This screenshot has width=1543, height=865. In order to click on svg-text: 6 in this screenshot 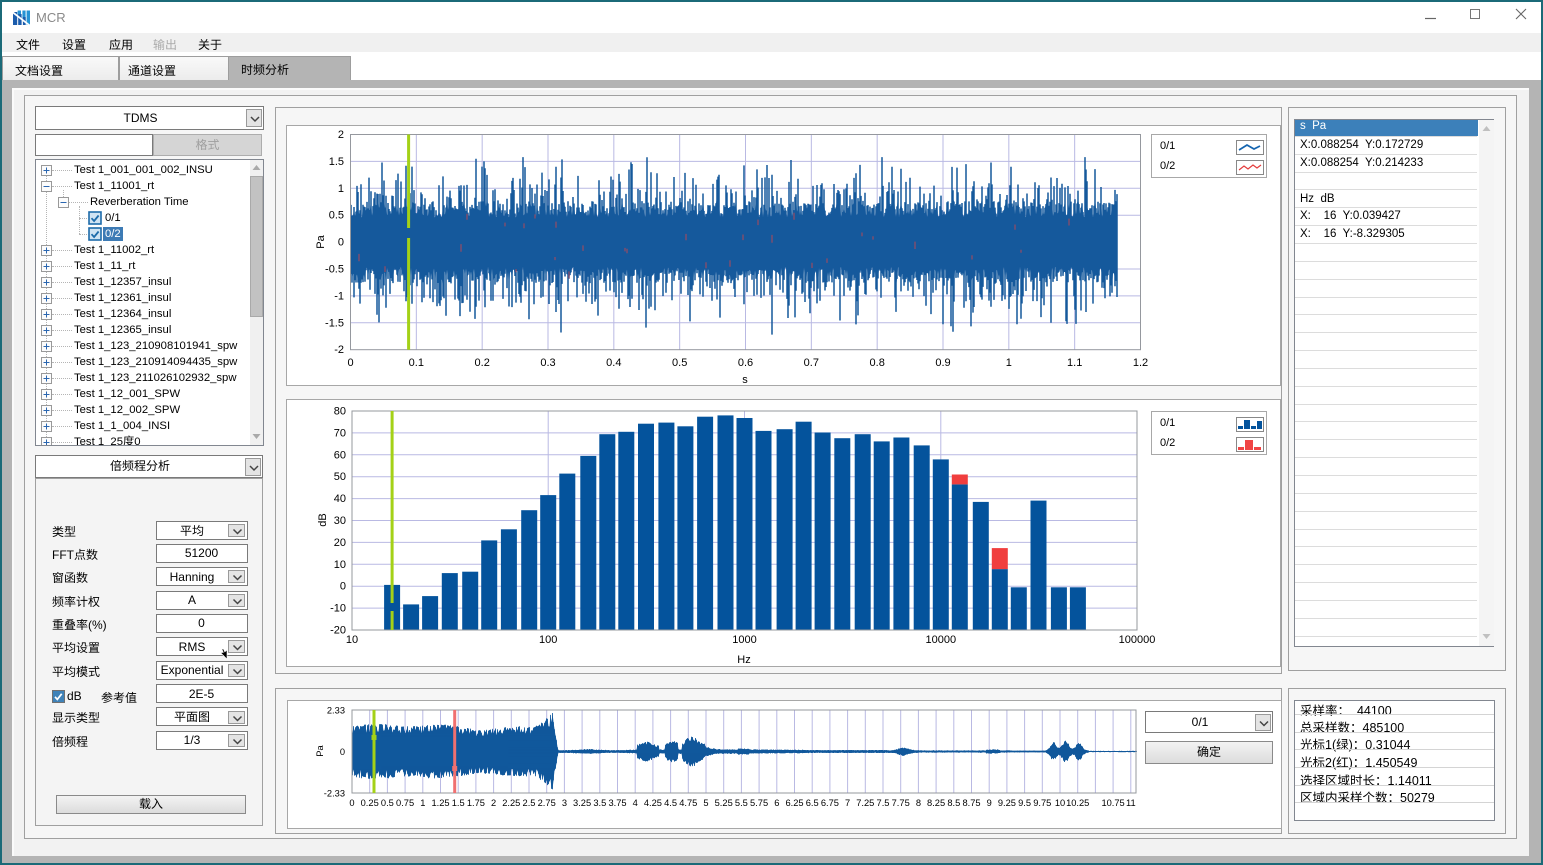, I will do `click(776, 803)`.